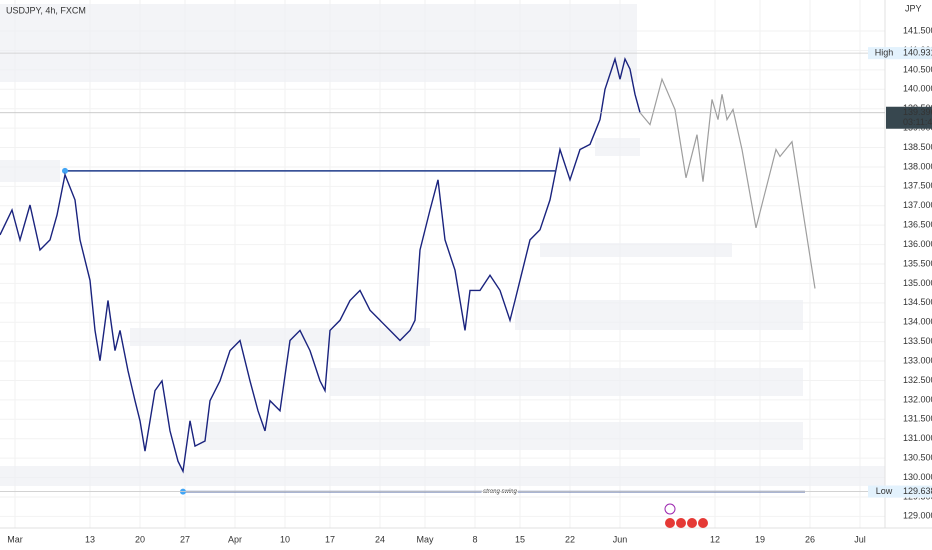  What do you see at coordinates (140, 539) in the screenshot?
I see `x-tick-label: 20` at bounding box center [140, 539].